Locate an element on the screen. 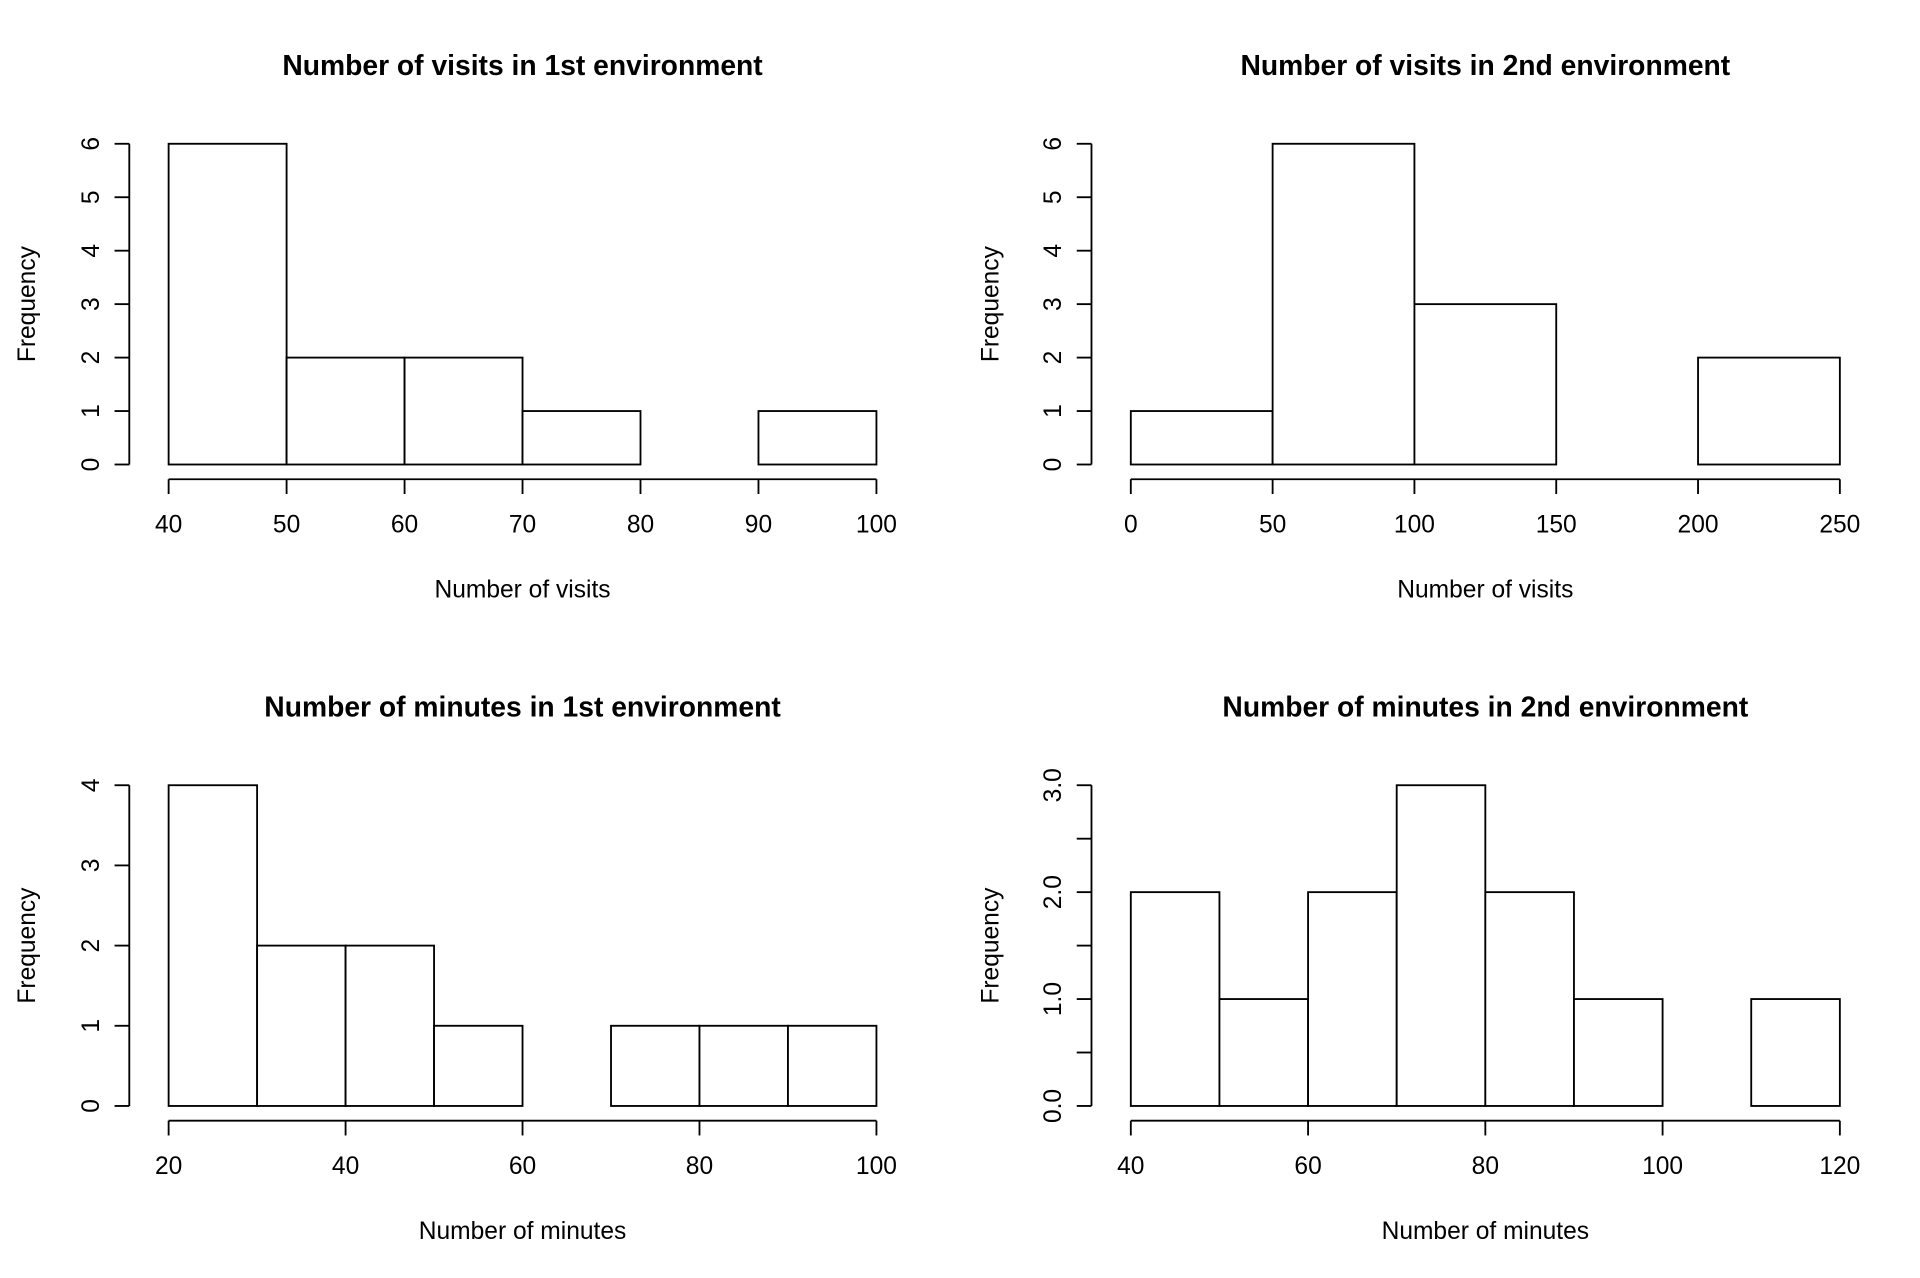  x-tick-label: 150 is located at coordinates (1556, 524).